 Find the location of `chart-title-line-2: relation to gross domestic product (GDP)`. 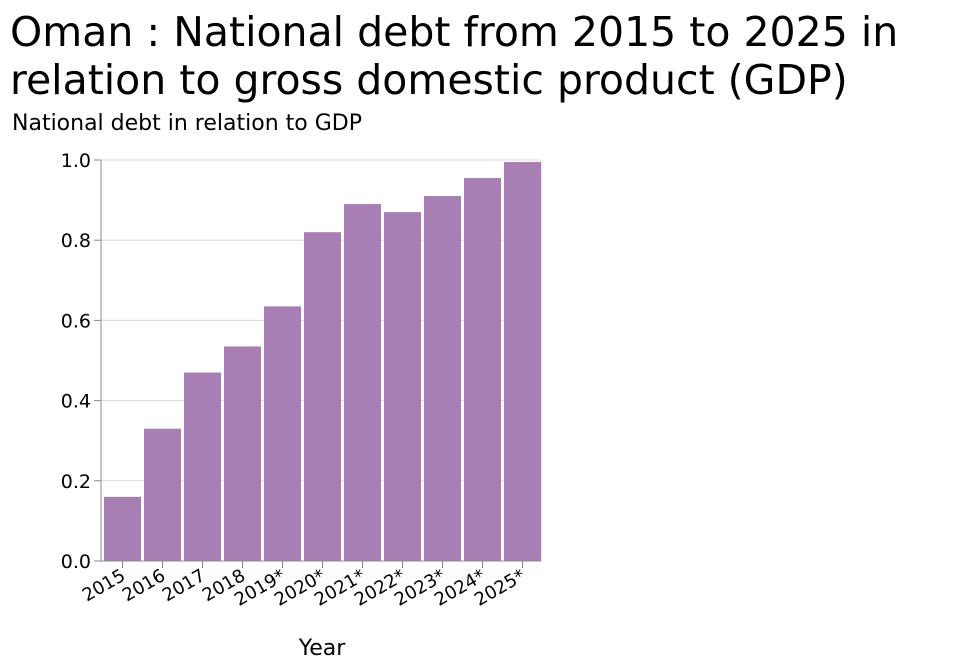

chart-title-line-2: relation to gross domestic product (GDP) is located at coordinates (429, 80).